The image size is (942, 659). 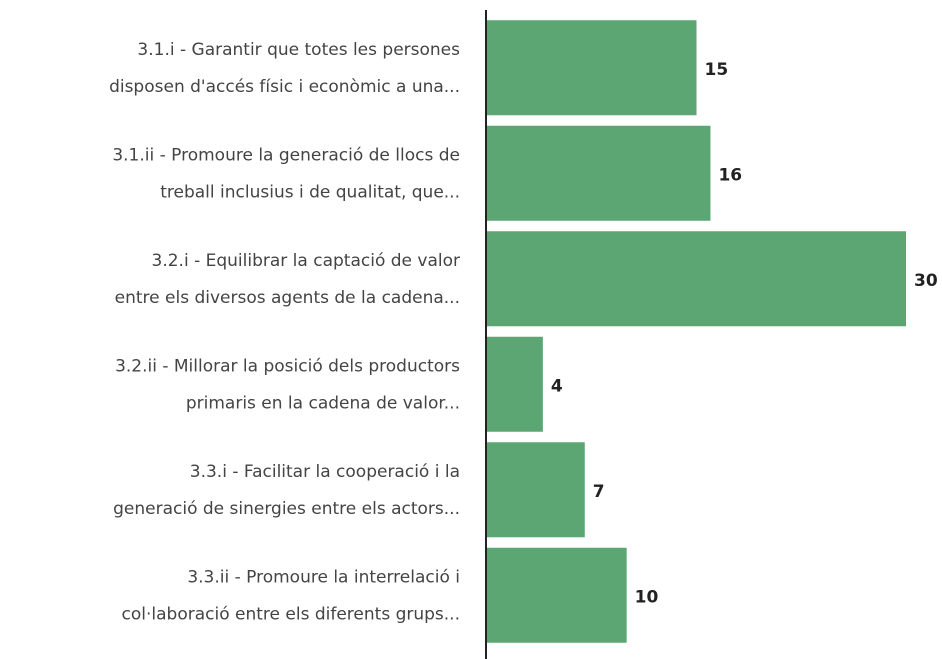 What do you see at coordinates (717, 70) in the screenshot?
I see `value-label: 15` at bounding box center [717, 70].